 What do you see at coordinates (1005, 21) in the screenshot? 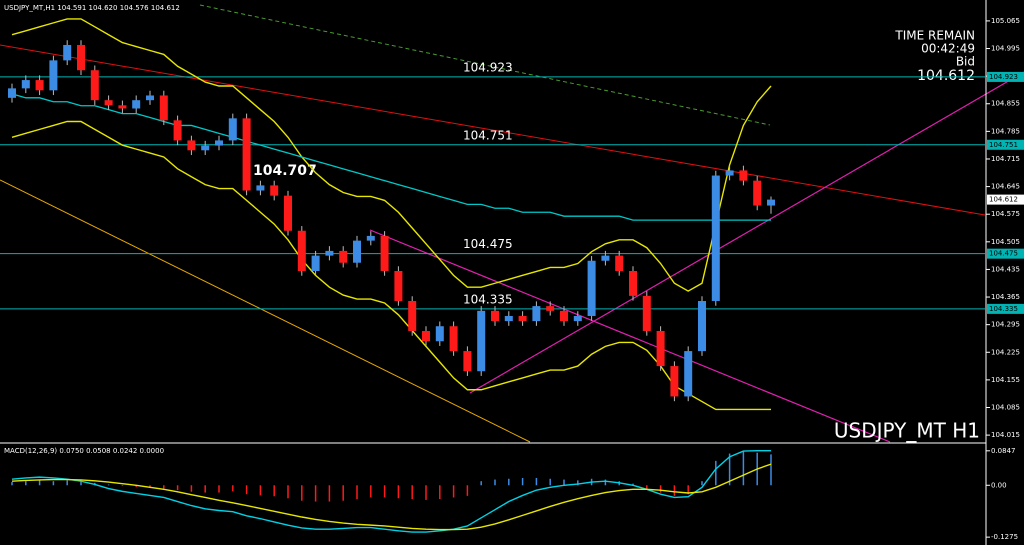
I see `y-tick-label: 105.065` at bounding box center [1005, 21].